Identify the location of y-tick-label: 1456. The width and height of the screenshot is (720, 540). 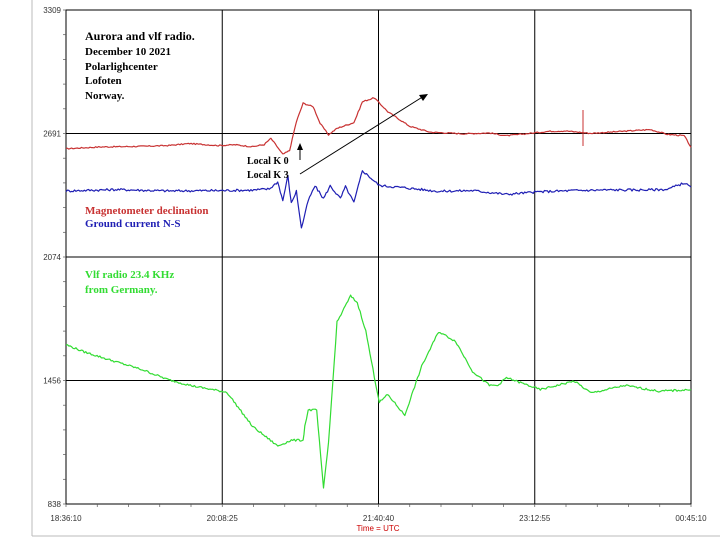
(52, 381).